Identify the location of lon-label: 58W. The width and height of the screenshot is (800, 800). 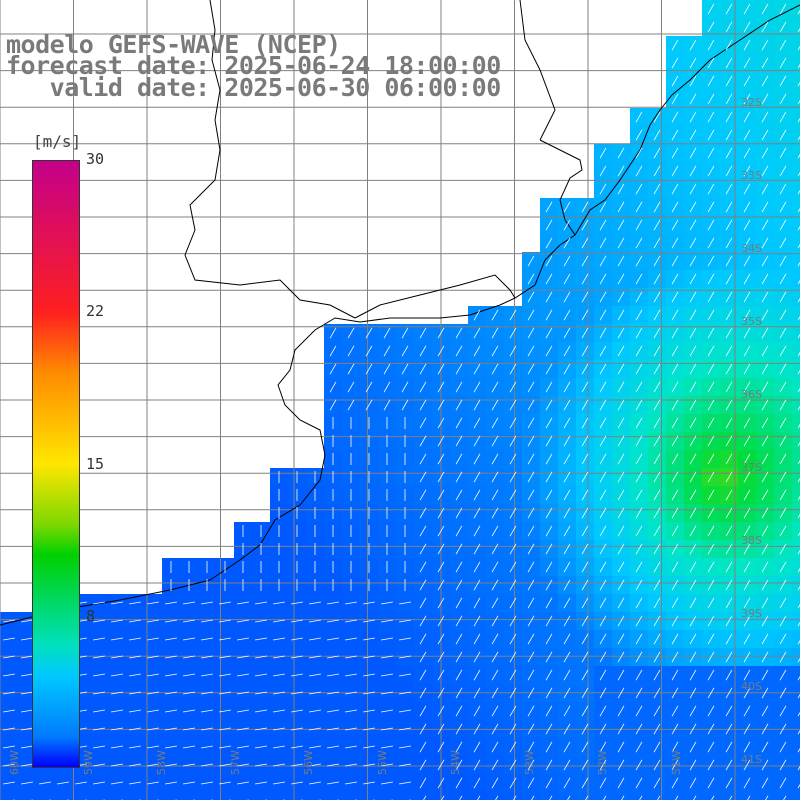
(161, 762).